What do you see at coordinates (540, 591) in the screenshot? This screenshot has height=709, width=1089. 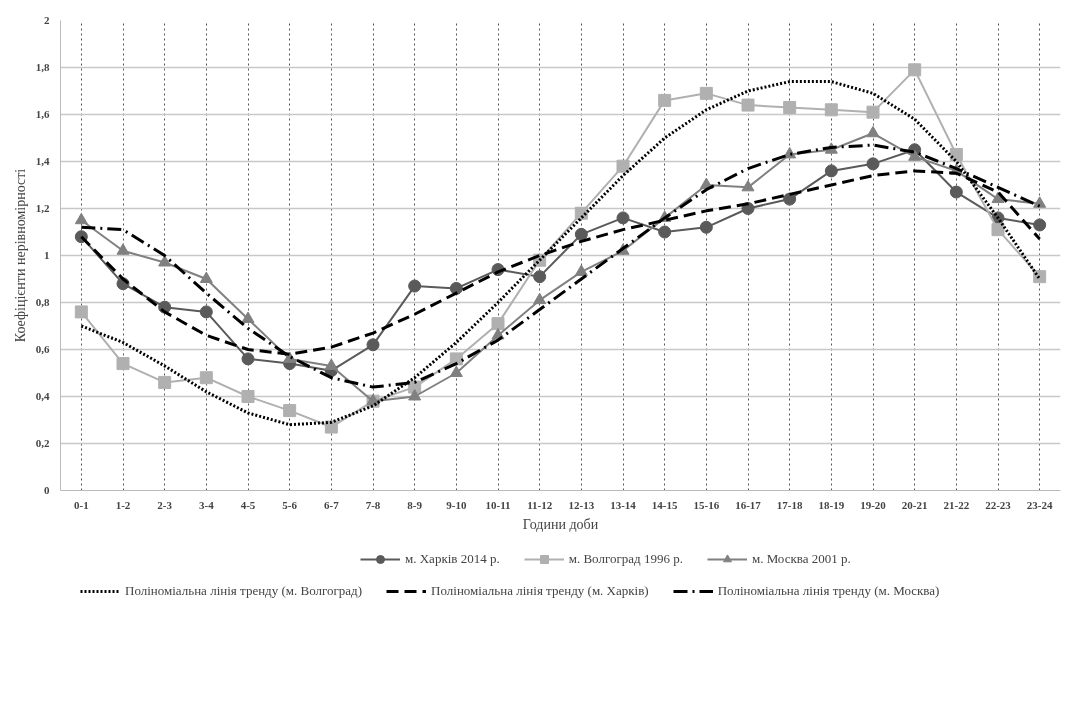 I see `legend-label: Поліноміальна лінія тренду (м. Харків)` at bounding box center [540, 591].